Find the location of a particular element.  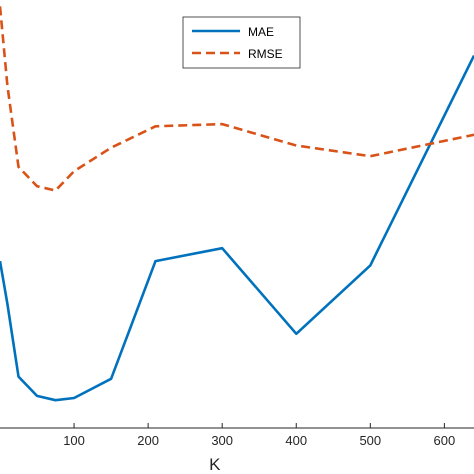

legend-label-rmse: RMSE is located at coordinates (265, 54).